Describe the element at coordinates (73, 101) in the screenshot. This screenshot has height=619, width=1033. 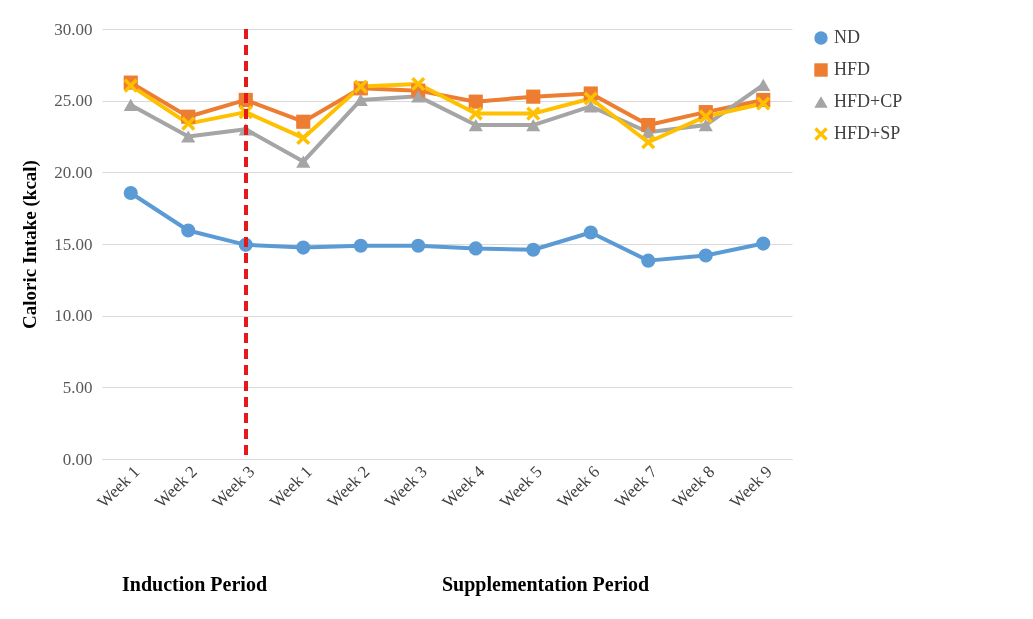
I see `y-tick-label: 25.00` at that location.